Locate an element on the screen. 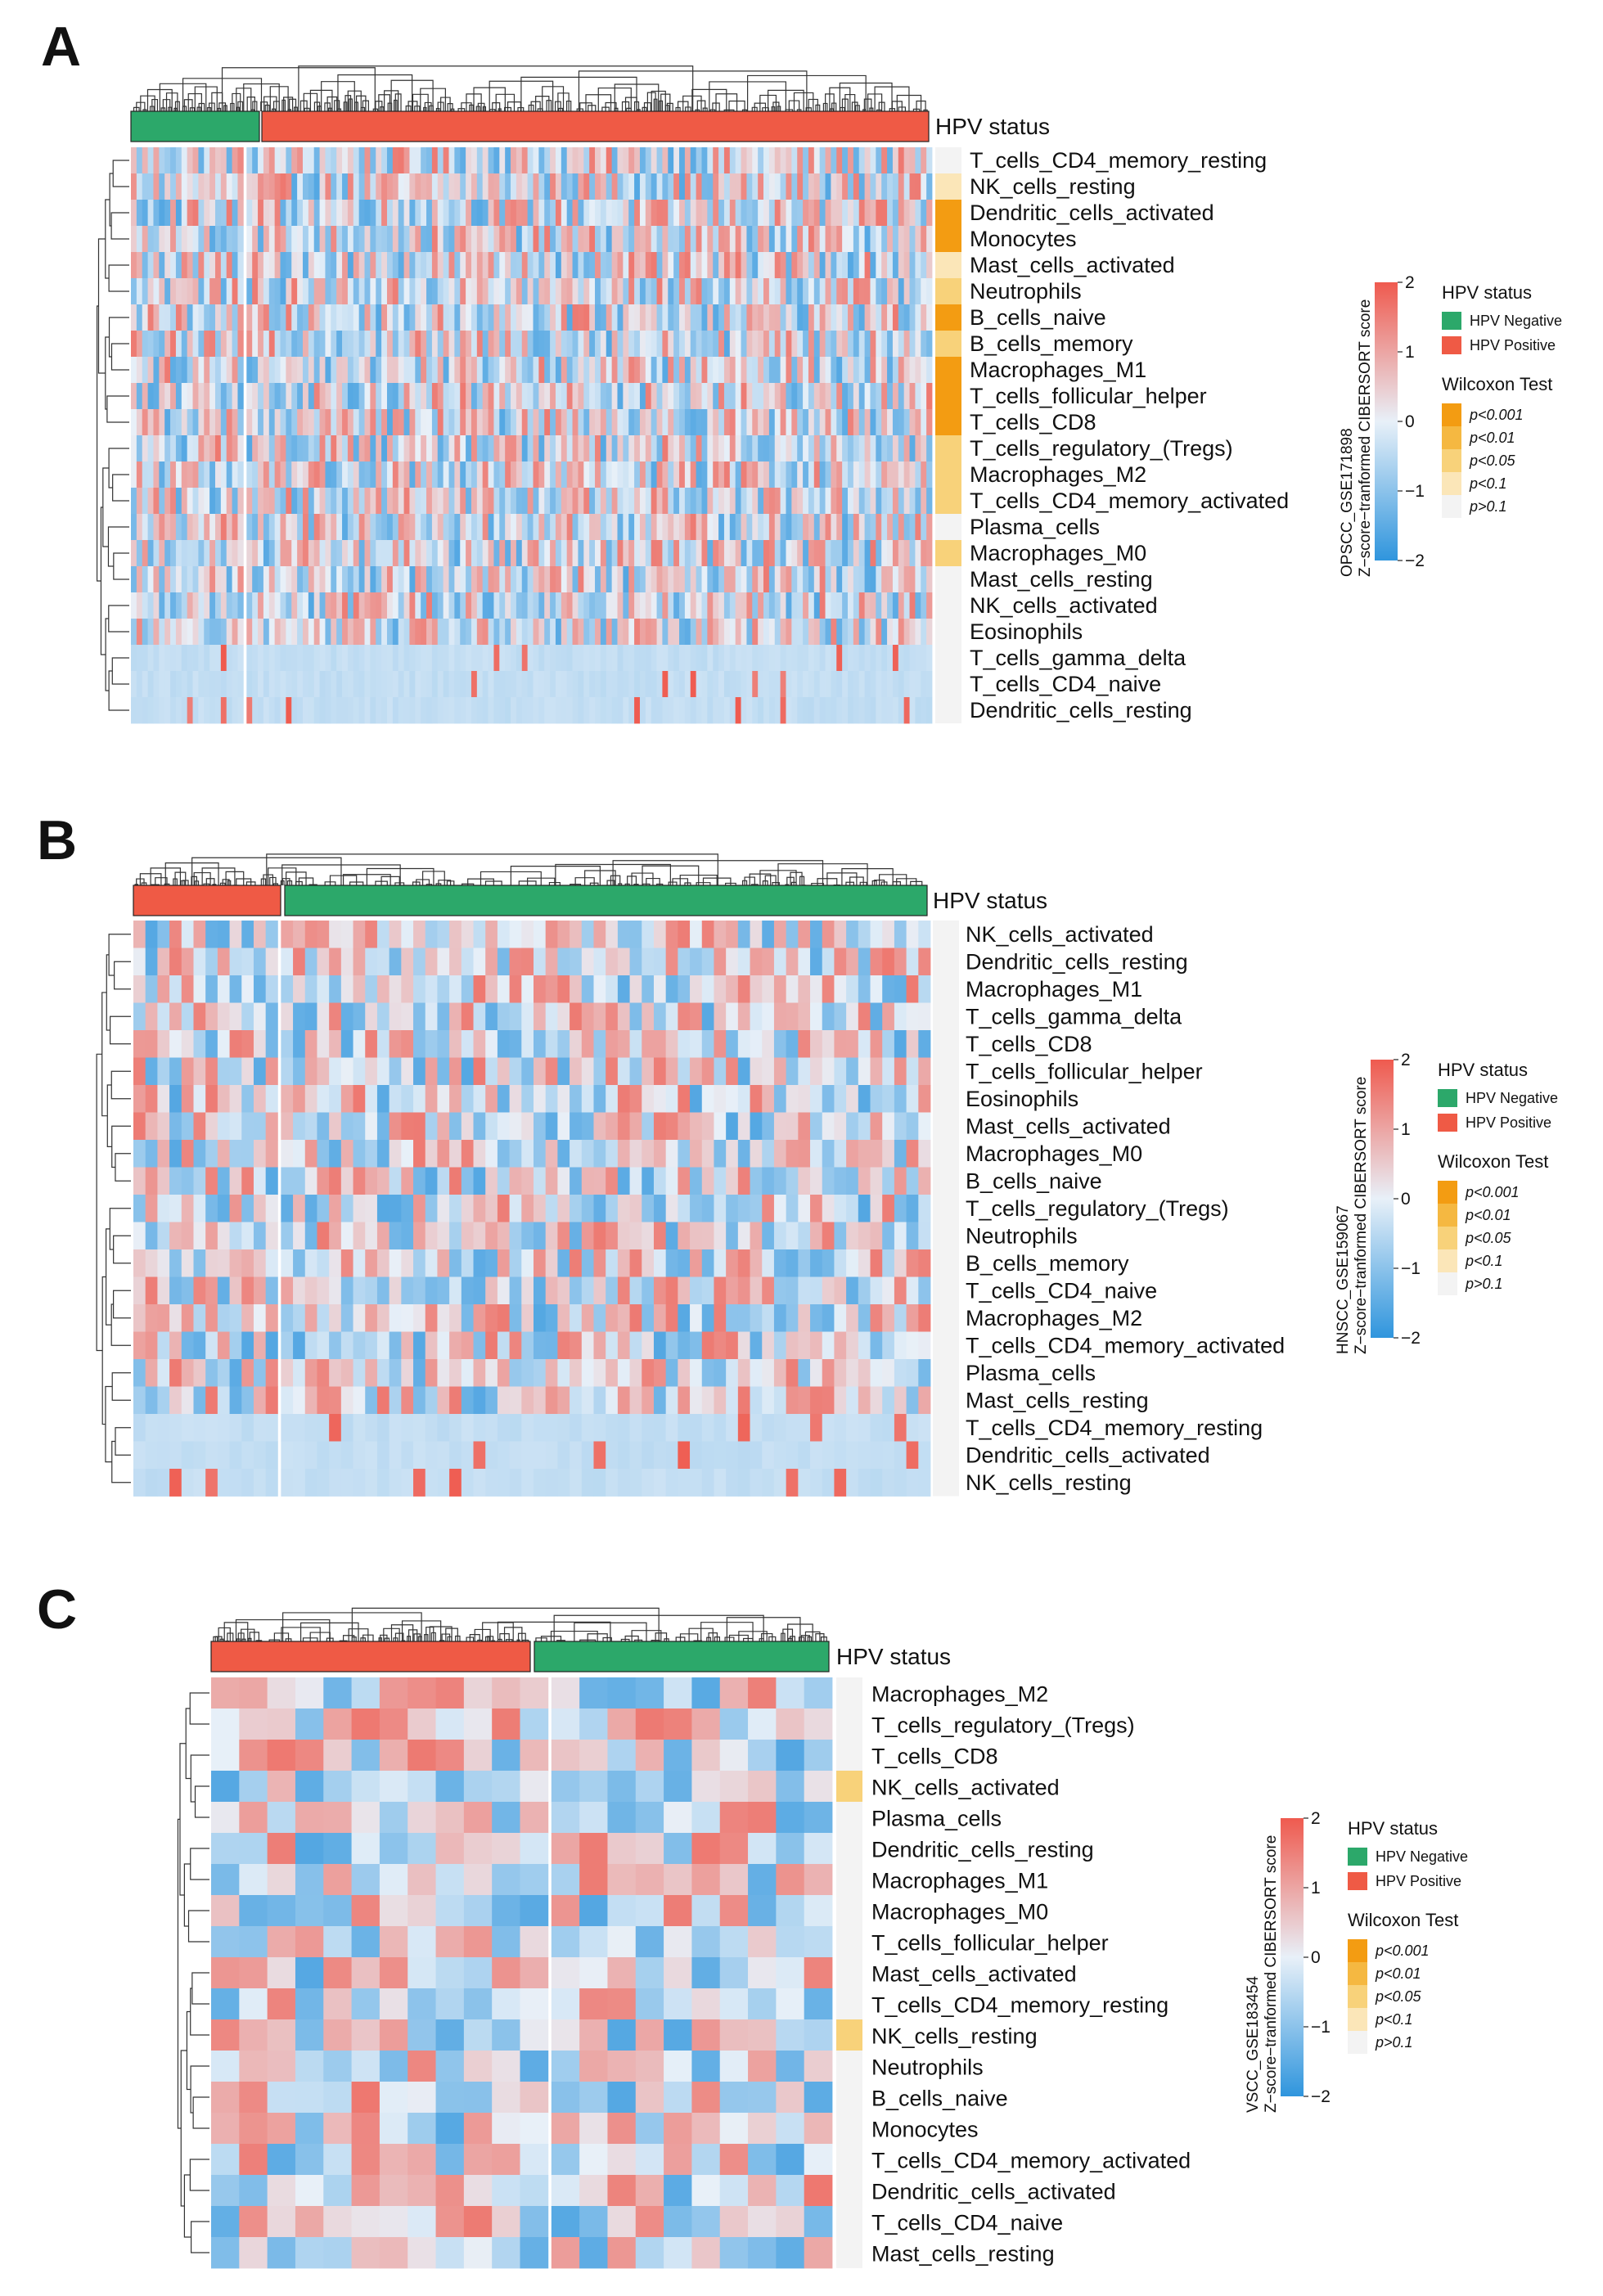  wilcoxon-annotation-cell is located at coordinates (948, 579).